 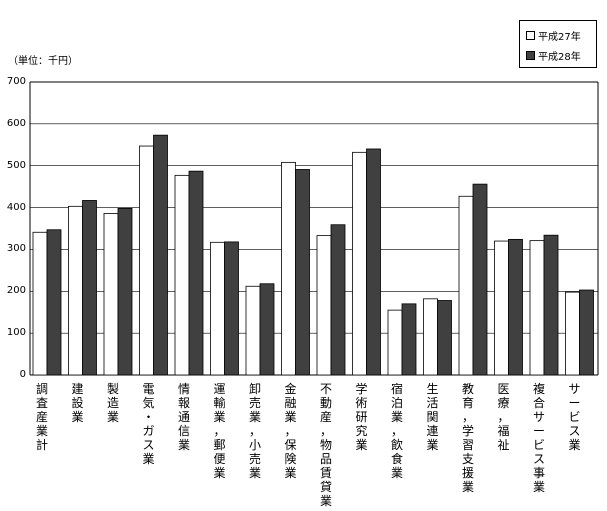 What do you see at coordinates (43, 61) in the screenshot?
I see `unit-label: （単位：千円）` at bounding box center [43, 61].